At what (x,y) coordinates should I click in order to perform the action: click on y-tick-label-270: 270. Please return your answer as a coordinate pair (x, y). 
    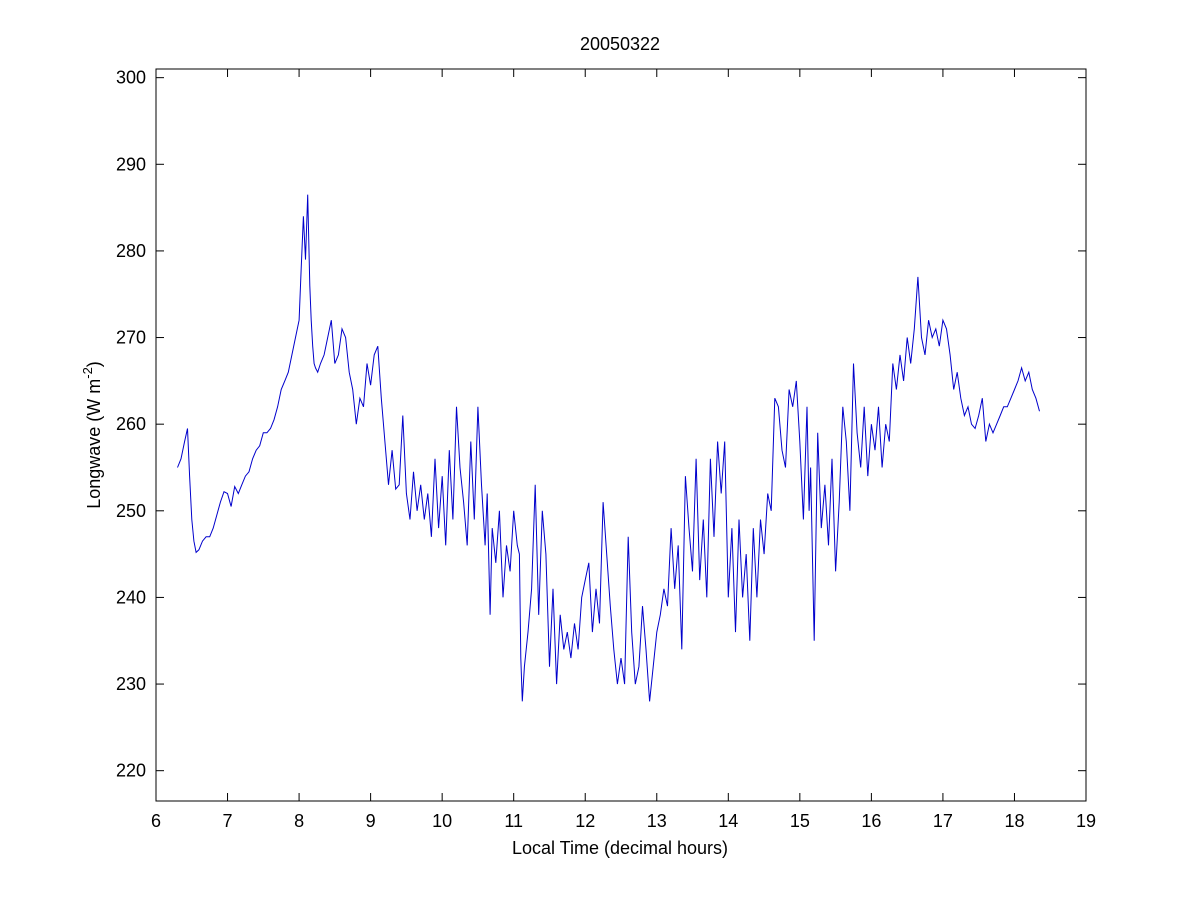
    Looking at the image, I should click on (131, 338).